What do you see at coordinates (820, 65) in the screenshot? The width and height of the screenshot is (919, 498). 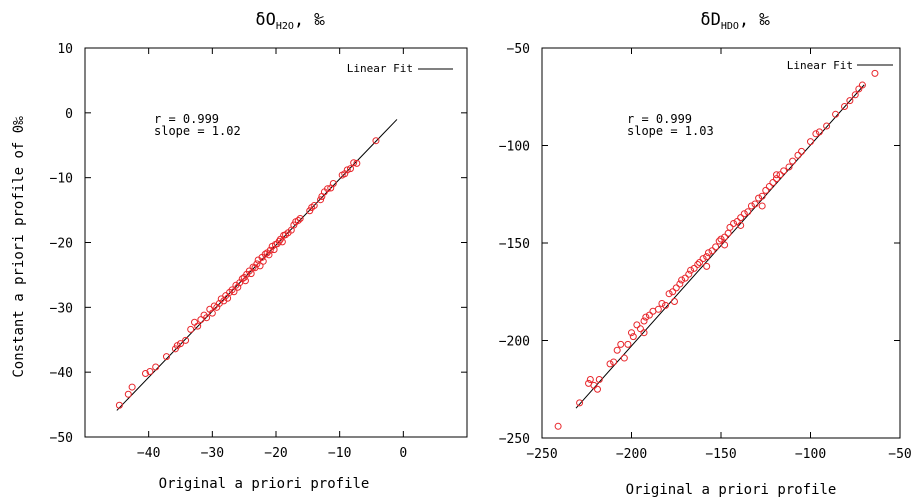 I see `legend-label-right: Linear Fit` at bounding box center [820, 65].